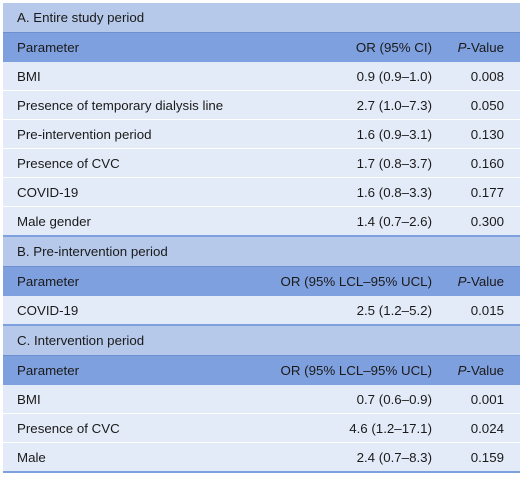 The height and width of the screenshot is (488, 523). Describe the element at coordinates (487, 105) in the screenshot. I see `p-value-cell: 0.050` at that location.